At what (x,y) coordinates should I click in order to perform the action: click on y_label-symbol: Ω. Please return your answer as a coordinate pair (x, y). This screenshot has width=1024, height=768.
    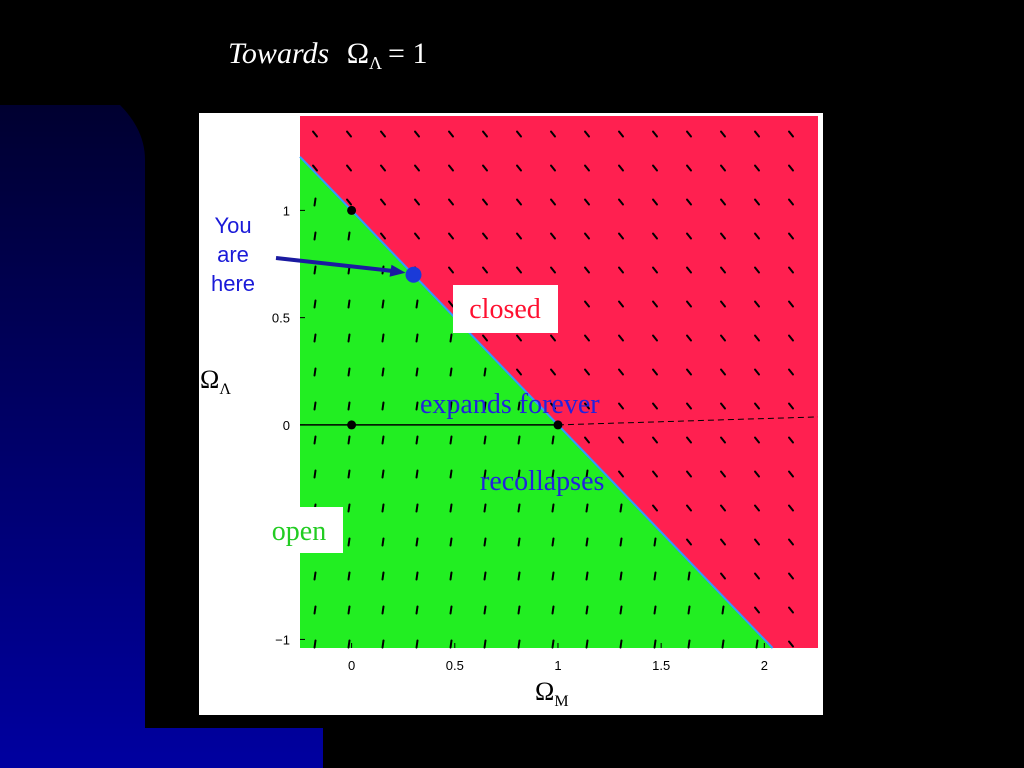
    Looking at the image, I should click on (209, 379).